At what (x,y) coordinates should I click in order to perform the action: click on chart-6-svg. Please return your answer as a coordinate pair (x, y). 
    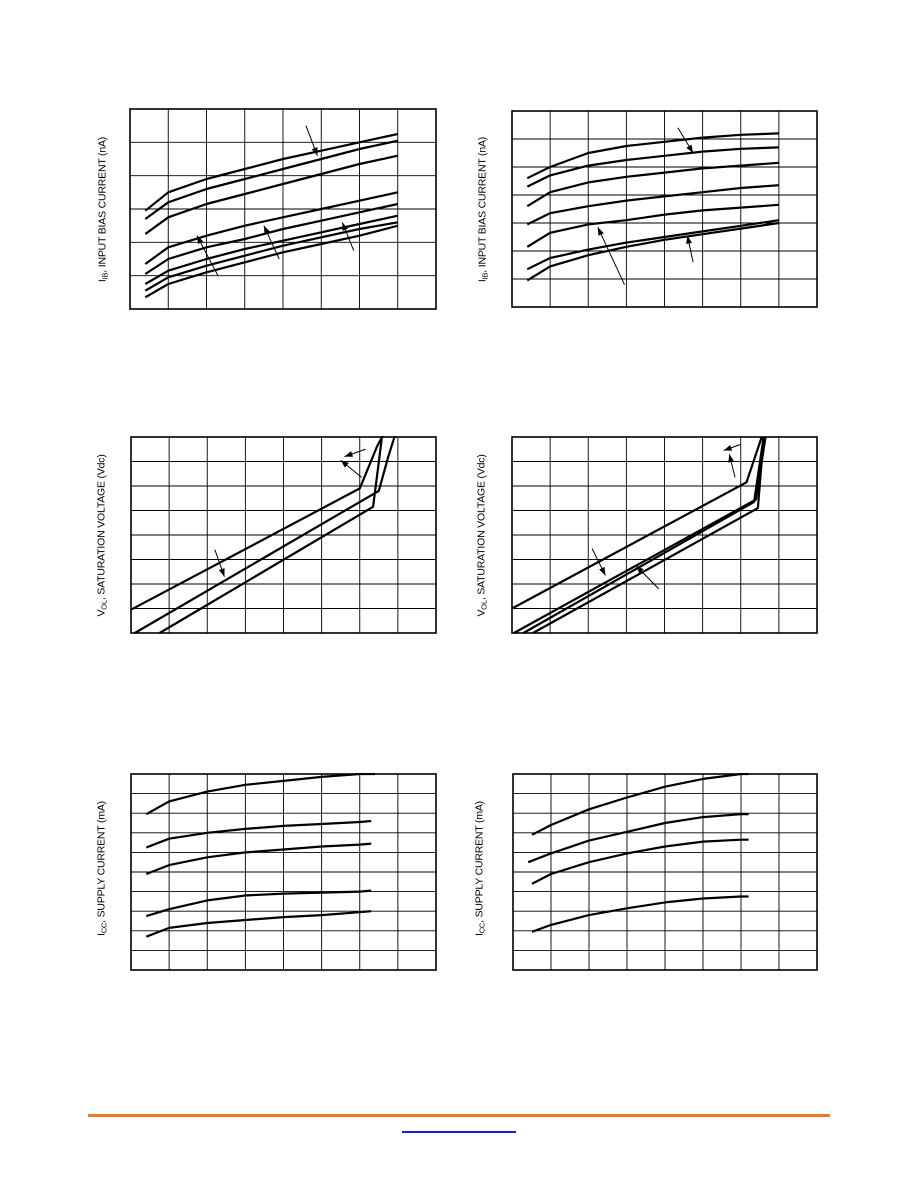
    Looking at the image, I should click on (665, 872).